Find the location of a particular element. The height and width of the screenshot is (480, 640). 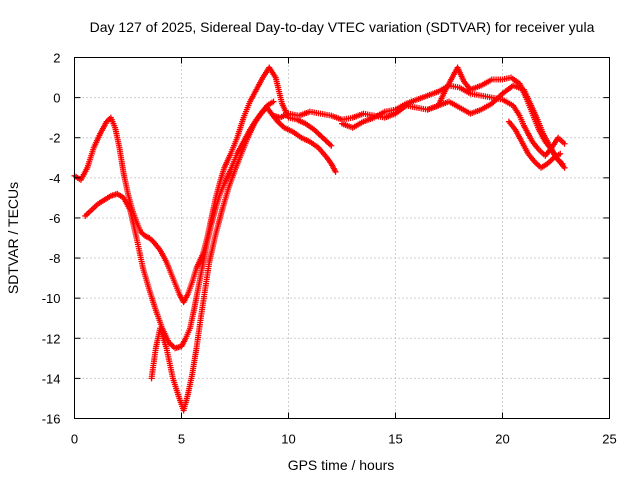

x-tick-label: 15 is located at coordinates (395, 439).